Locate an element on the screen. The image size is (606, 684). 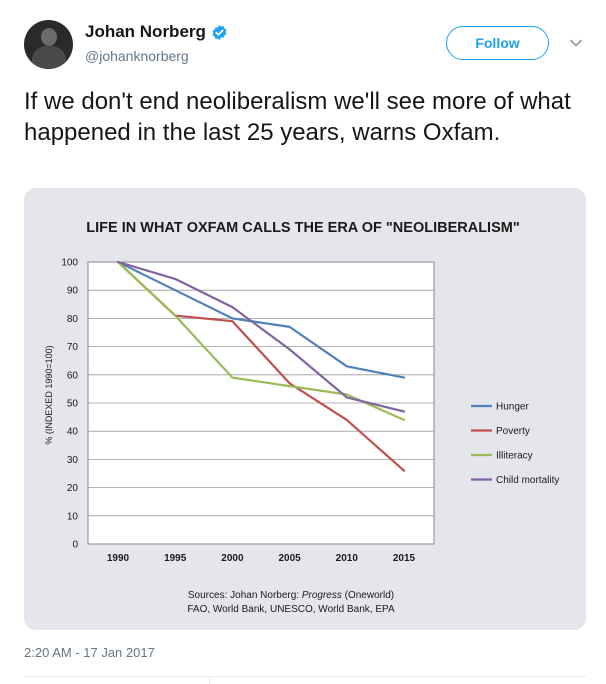
y-tick-50: 50 is located at coordinates (73, 404).